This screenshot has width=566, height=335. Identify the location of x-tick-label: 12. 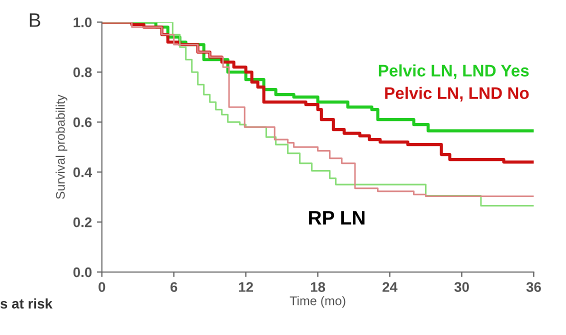
(245, 287).